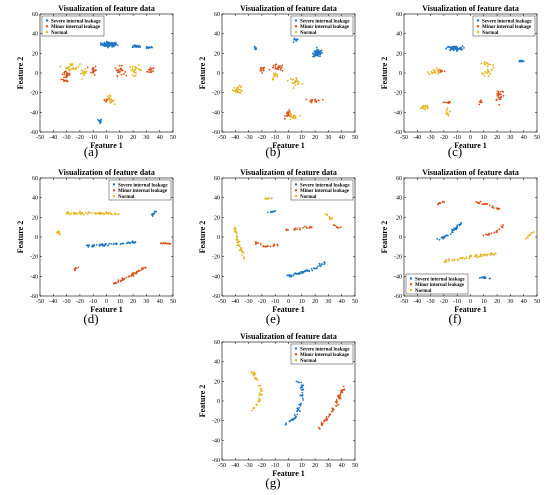 The width and height of the screenshot is (550, 495). I want to click on x-tick-label: -10, so click(275, 466).